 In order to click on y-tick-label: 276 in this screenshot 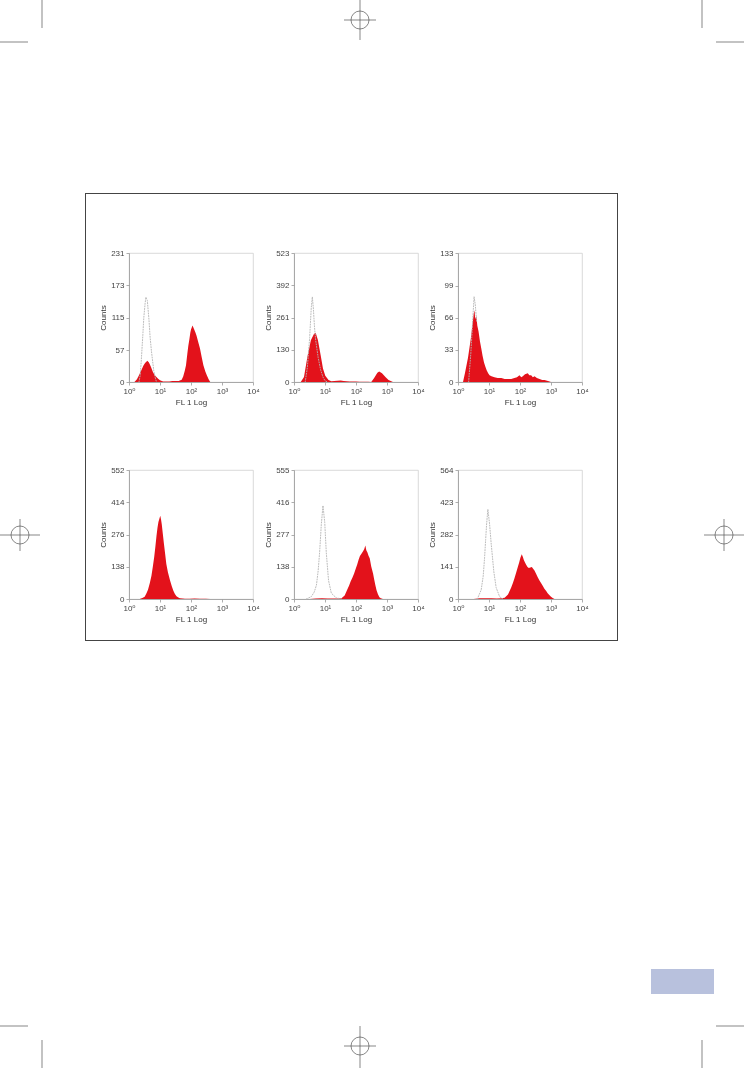, I will do `click(118, 534)`.